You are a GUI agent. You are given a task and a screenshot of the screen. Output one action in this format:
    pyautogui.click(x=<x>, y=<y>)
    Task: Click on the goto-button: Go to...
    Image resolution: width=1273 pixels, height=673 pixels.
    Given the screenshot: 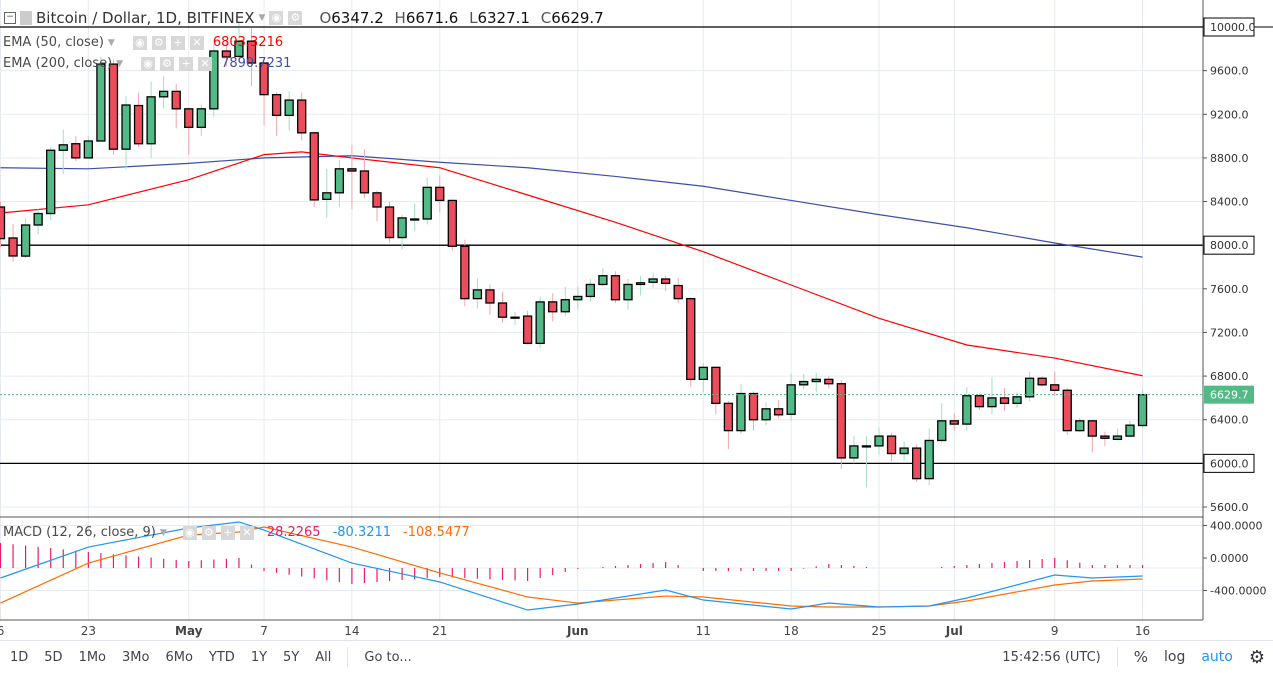 What is the action you would take?
    pyautogui.click(x=388, y=657)
    